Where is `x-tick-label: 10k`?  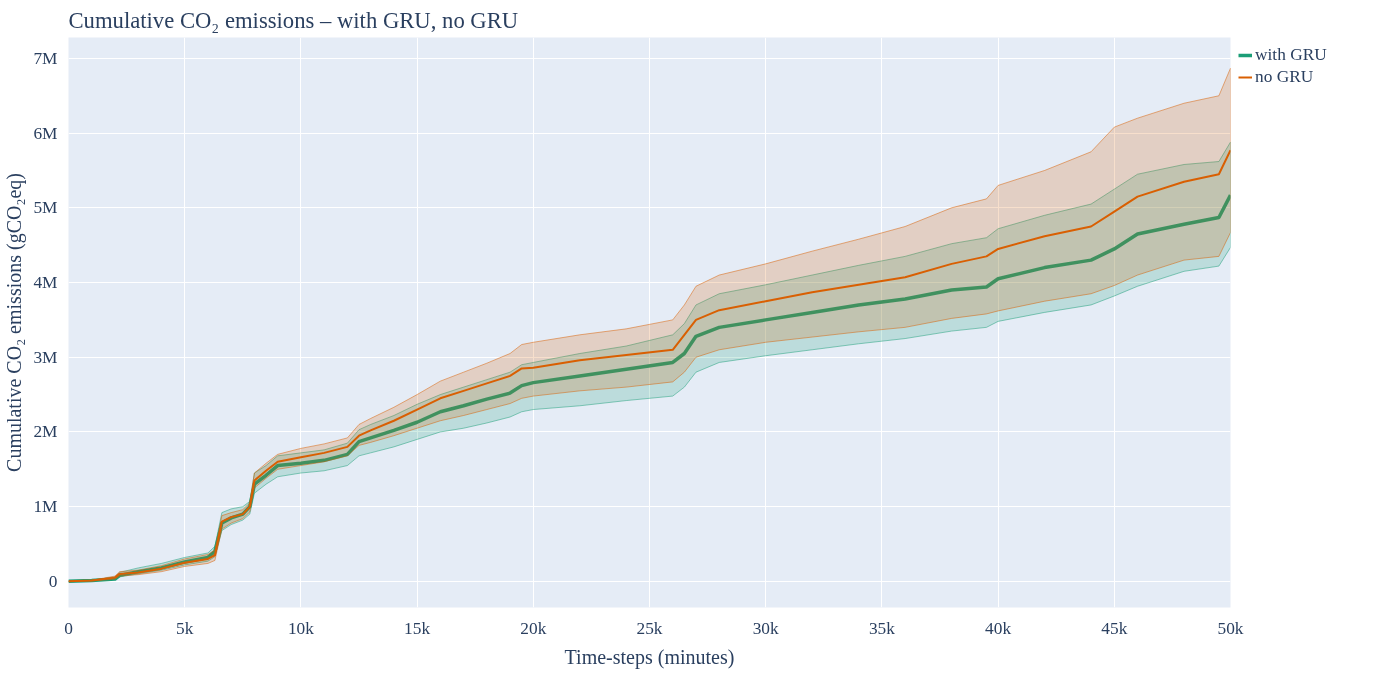 x-tick-label: 10k is located at coordinates (301, 628).